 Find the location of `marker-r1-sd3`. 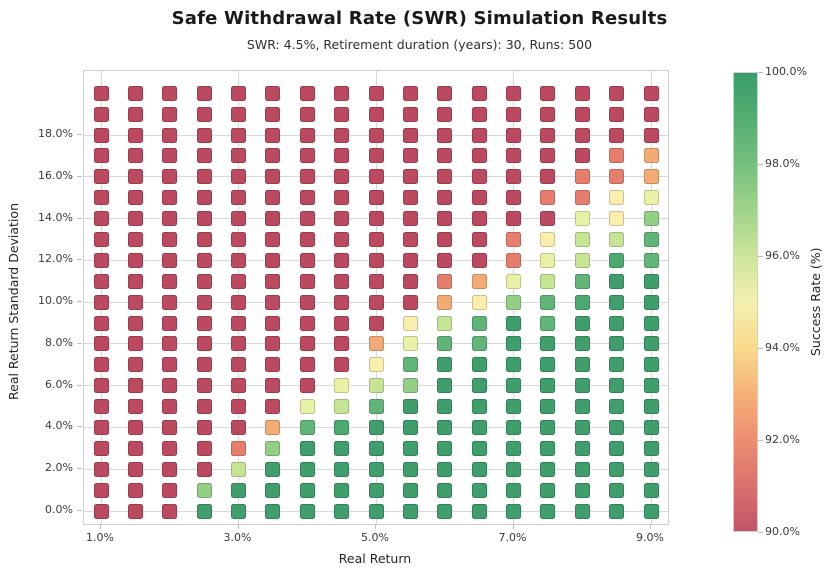

marker-r1-sd3 is located at coordinates (101, 448).